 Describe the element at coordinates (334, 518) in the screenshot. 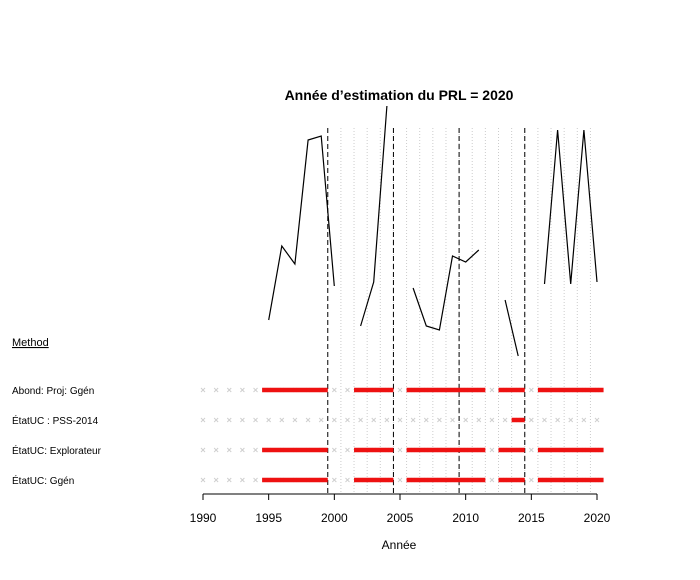

I see `x-tick-label: 2000` at that location.